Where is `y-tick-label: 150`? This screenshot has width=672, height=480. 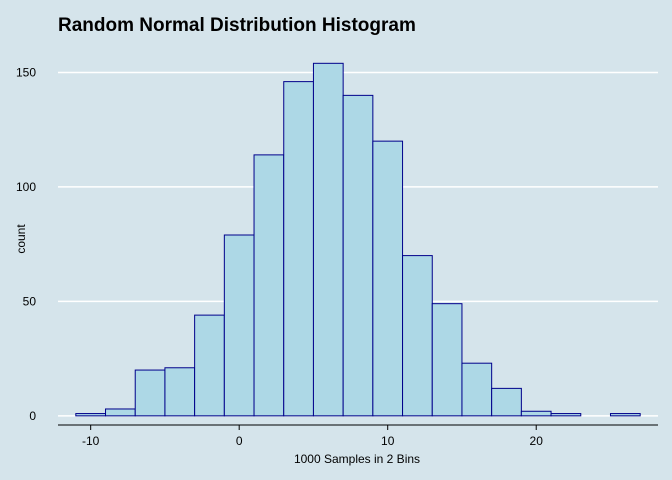 y-tick-label: 150 is located at coordinates (26, 72).